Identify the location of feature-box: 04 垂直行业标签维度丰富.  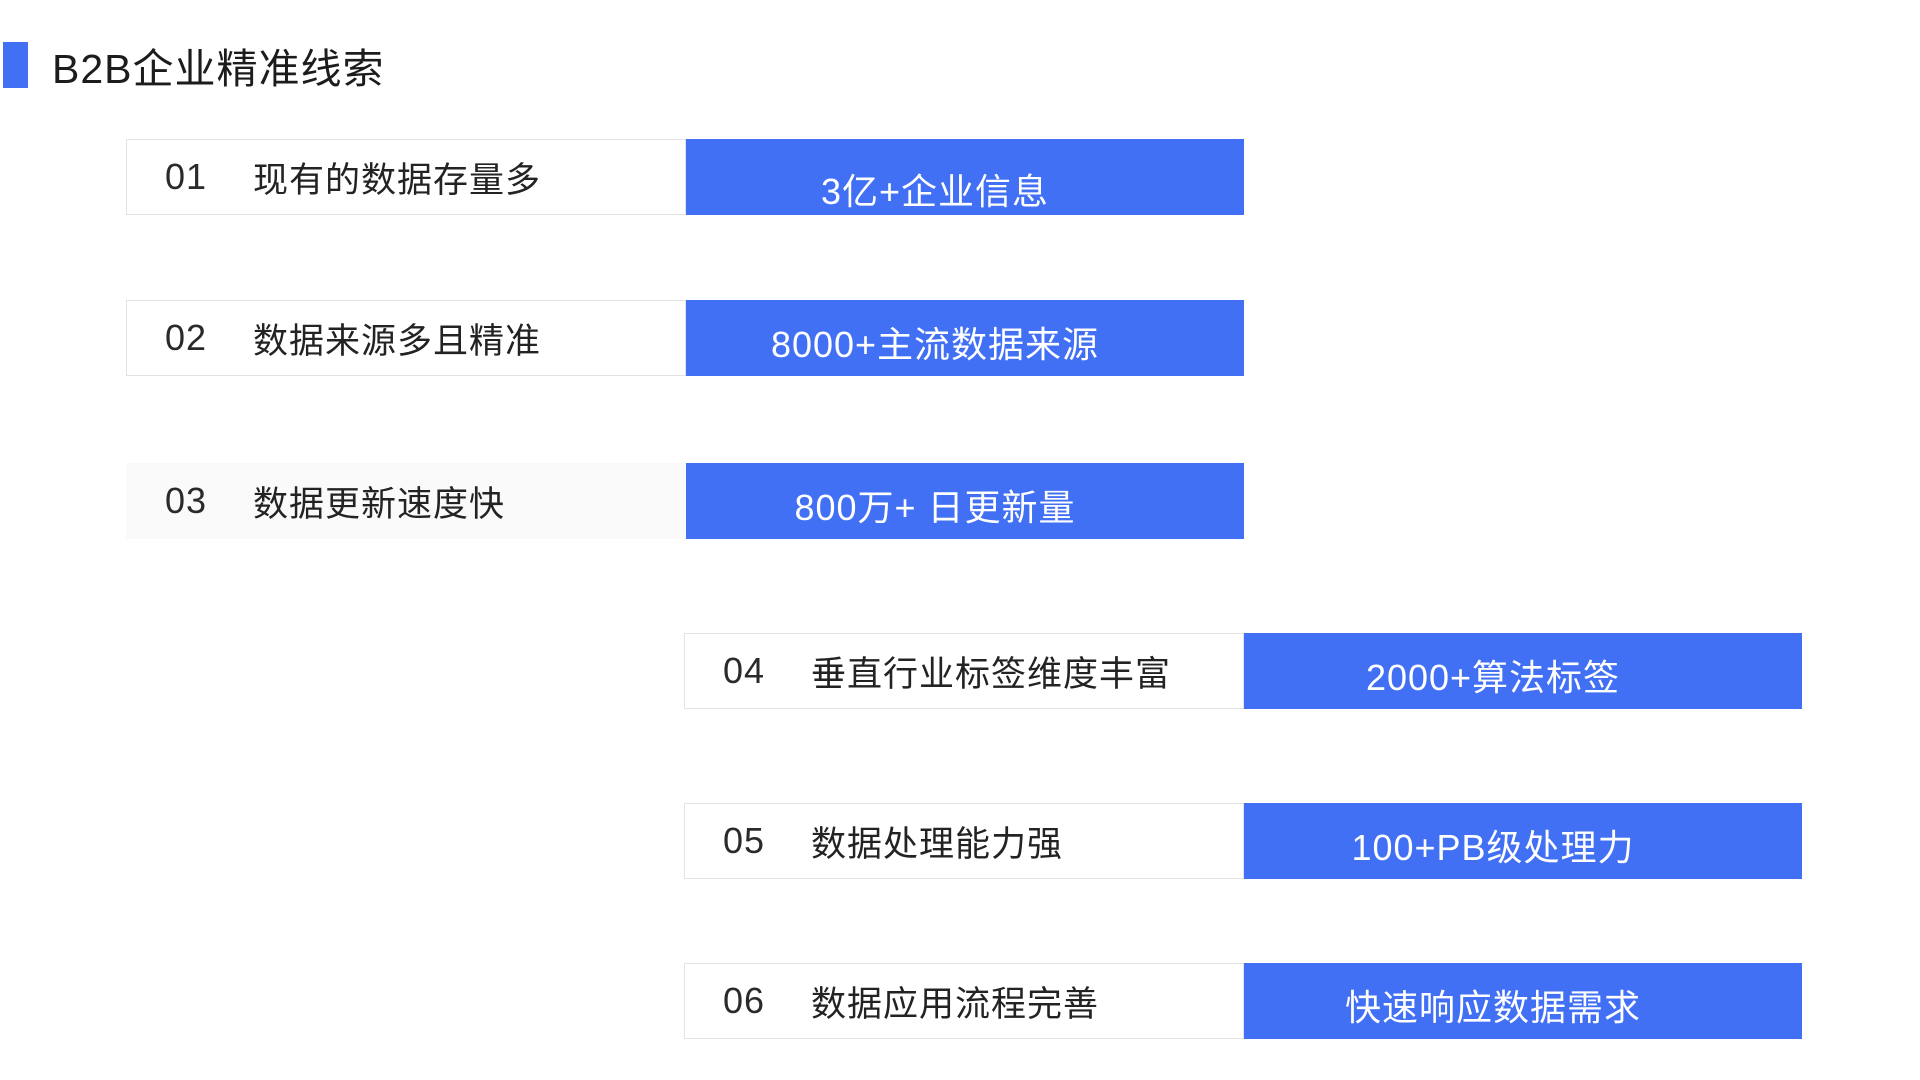
(964, 671).